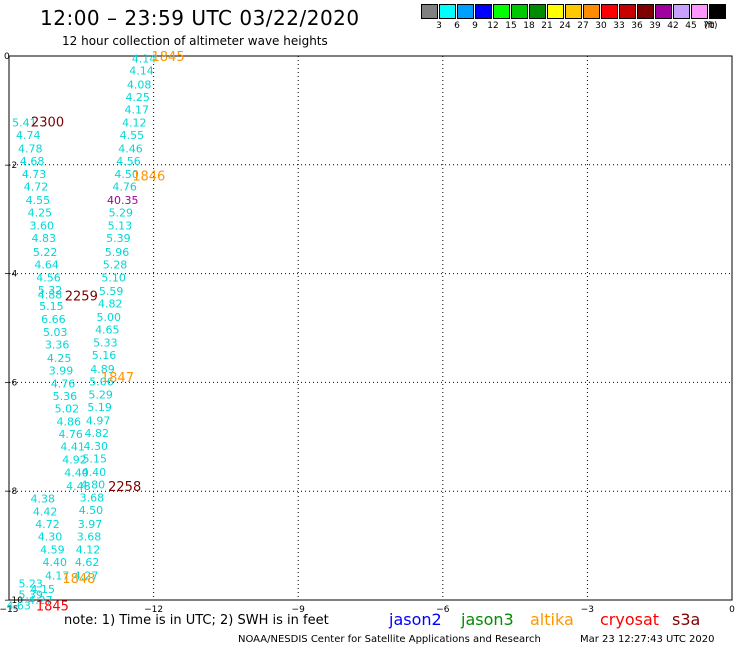 This screenshot has width=740, height=650. I want to click on wave-height-point: 4.83, so click(43, 238).